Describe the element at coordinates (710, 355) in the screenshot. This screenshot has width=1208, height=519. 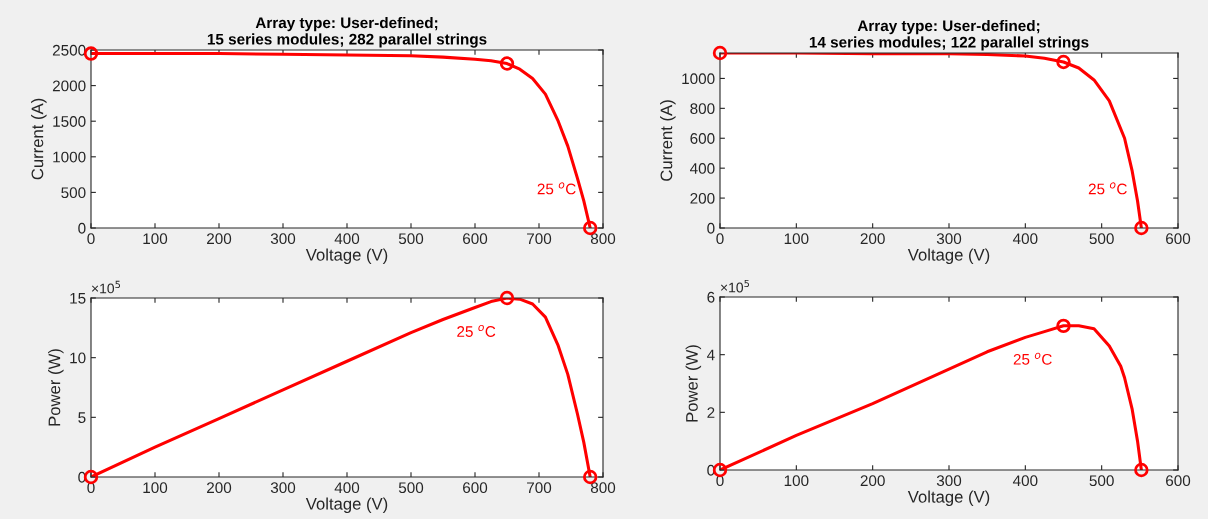
I see `y-tick-label: 4` at that location.